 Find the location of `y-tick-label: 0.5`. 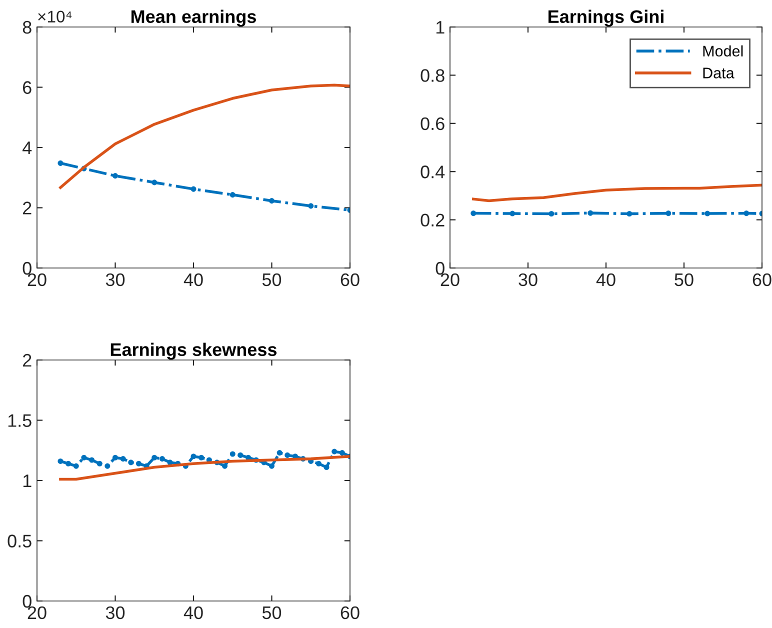

y-tick-label: 0.5 is located at coordinates (20, 541).